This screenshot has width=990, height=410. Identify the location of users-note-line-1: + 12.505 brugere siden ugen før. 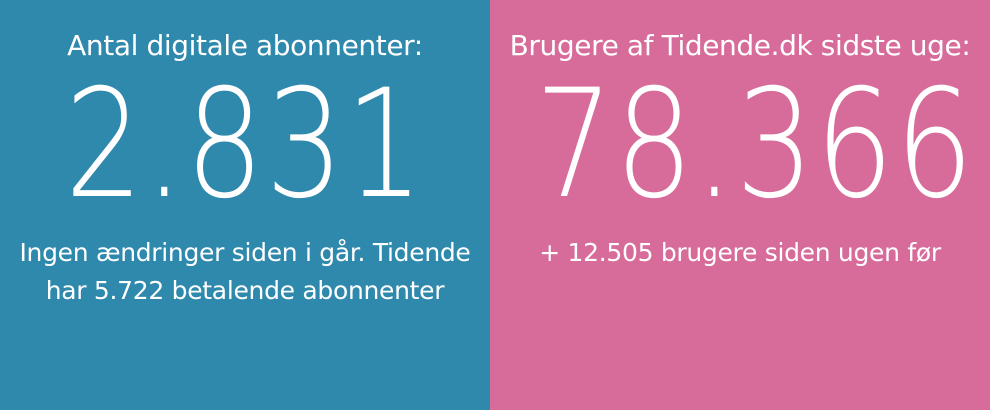
(740, 252).